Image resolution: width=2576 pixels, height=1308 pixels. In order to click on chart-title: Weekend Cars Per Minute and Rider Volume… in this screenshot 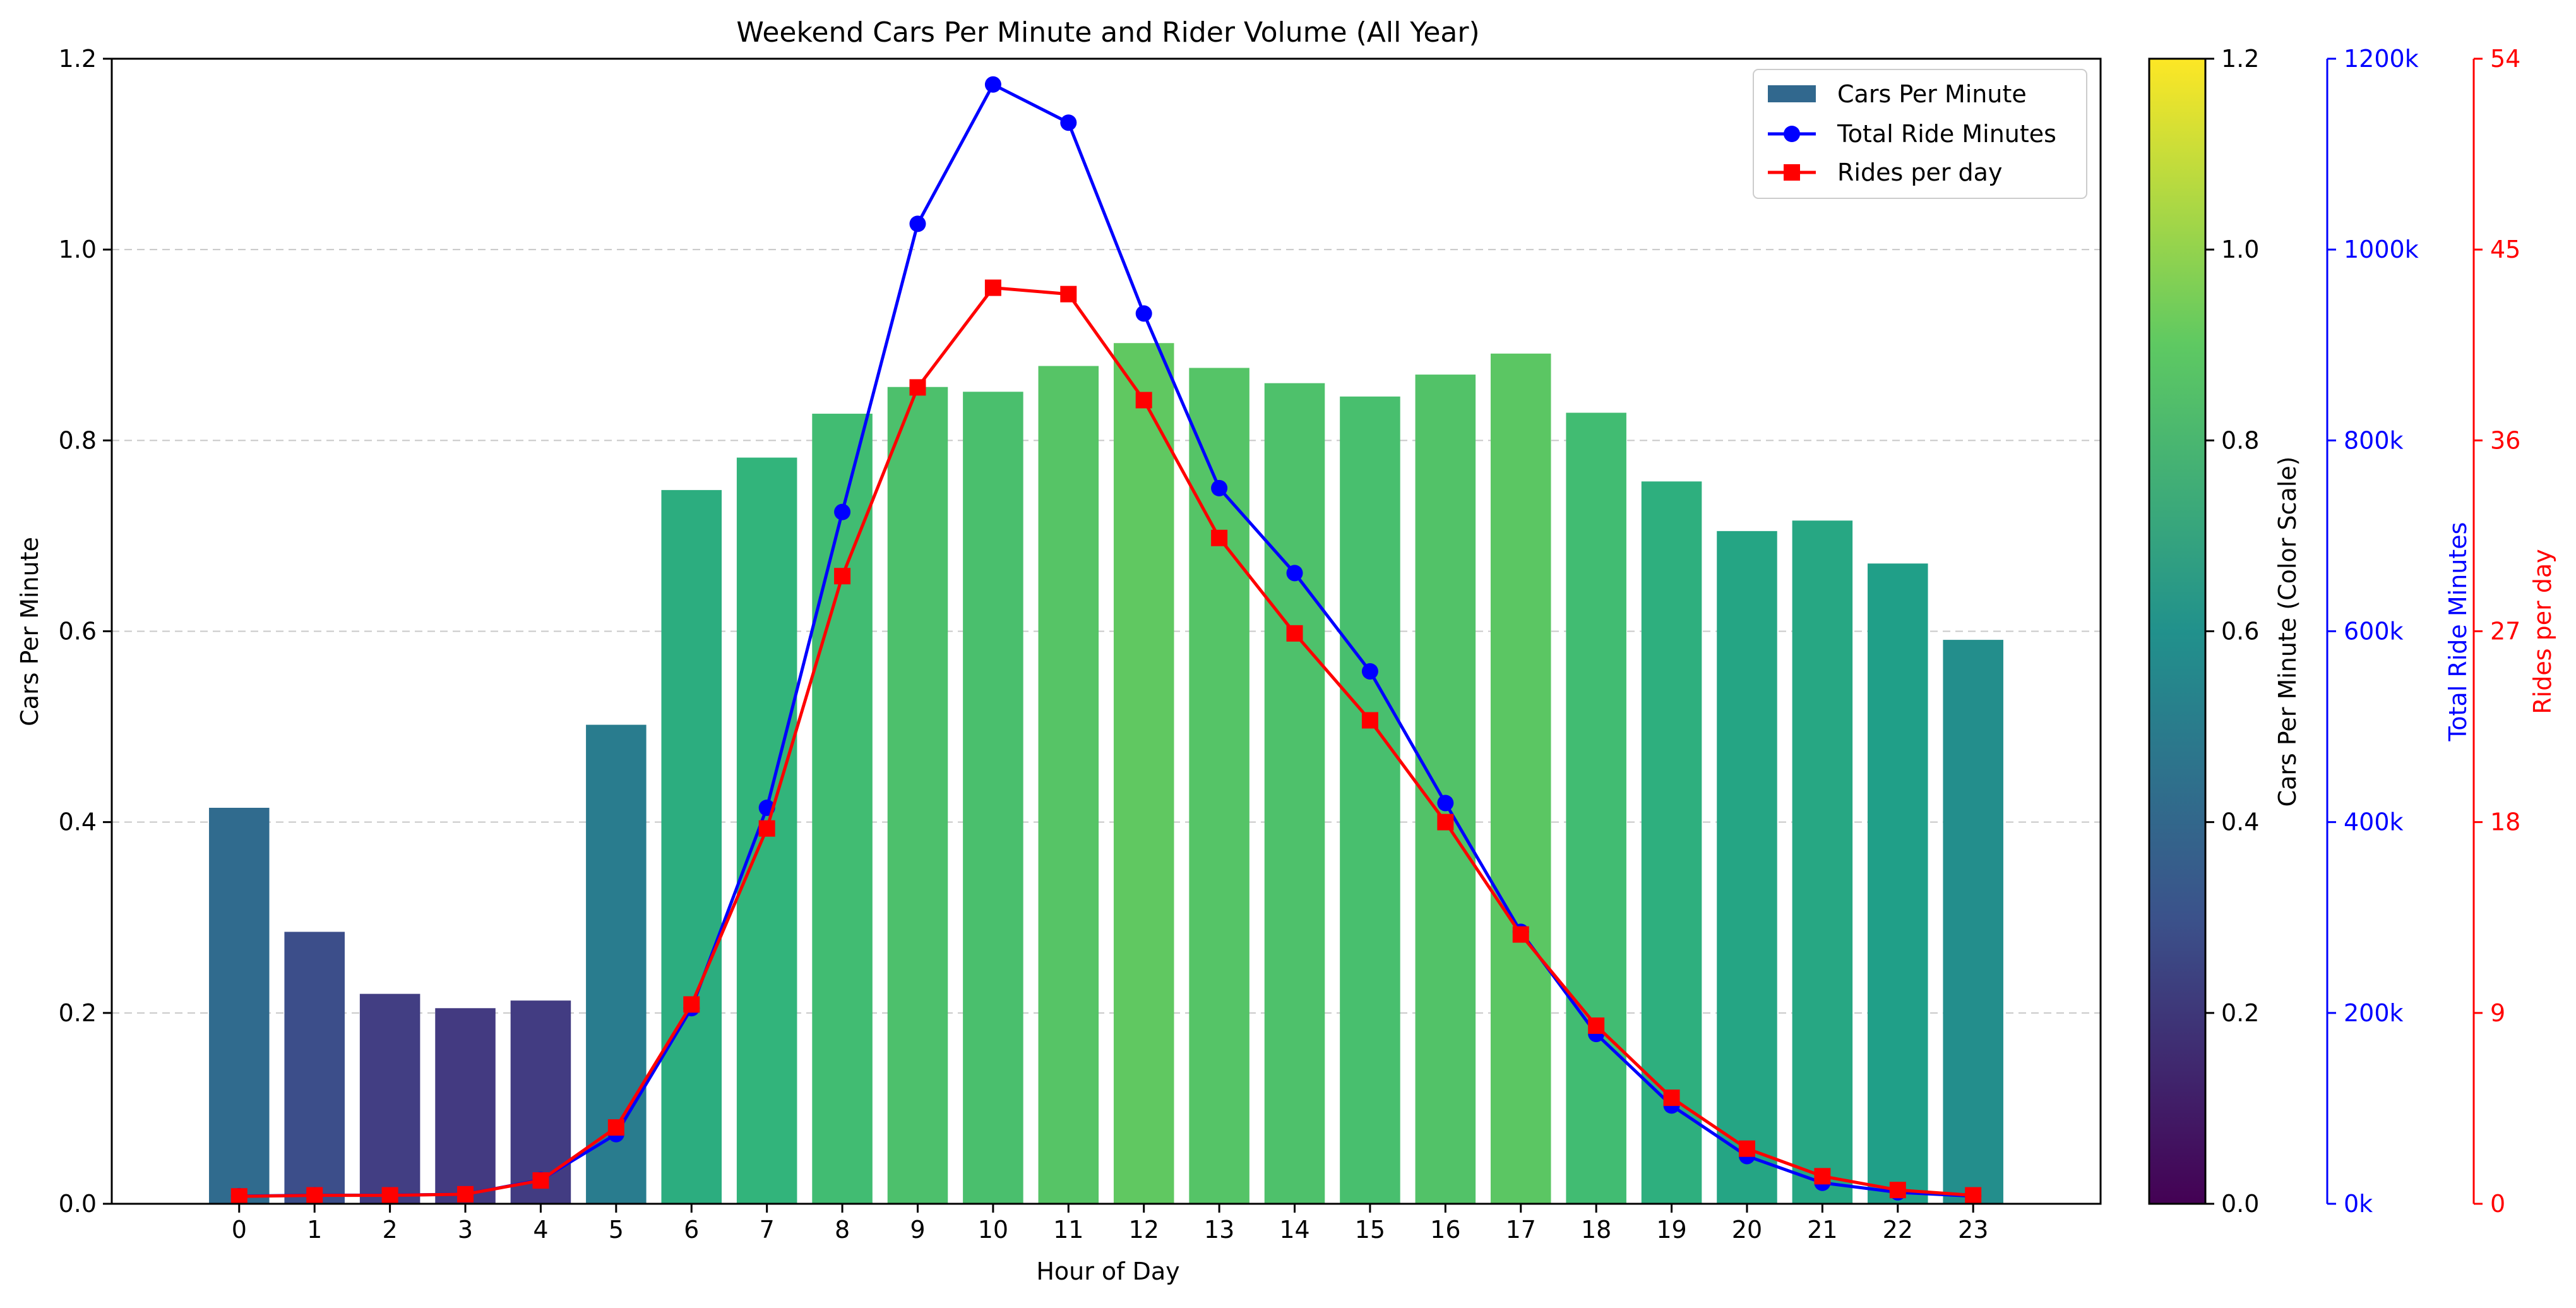, I will do `click(1107, 32)`.